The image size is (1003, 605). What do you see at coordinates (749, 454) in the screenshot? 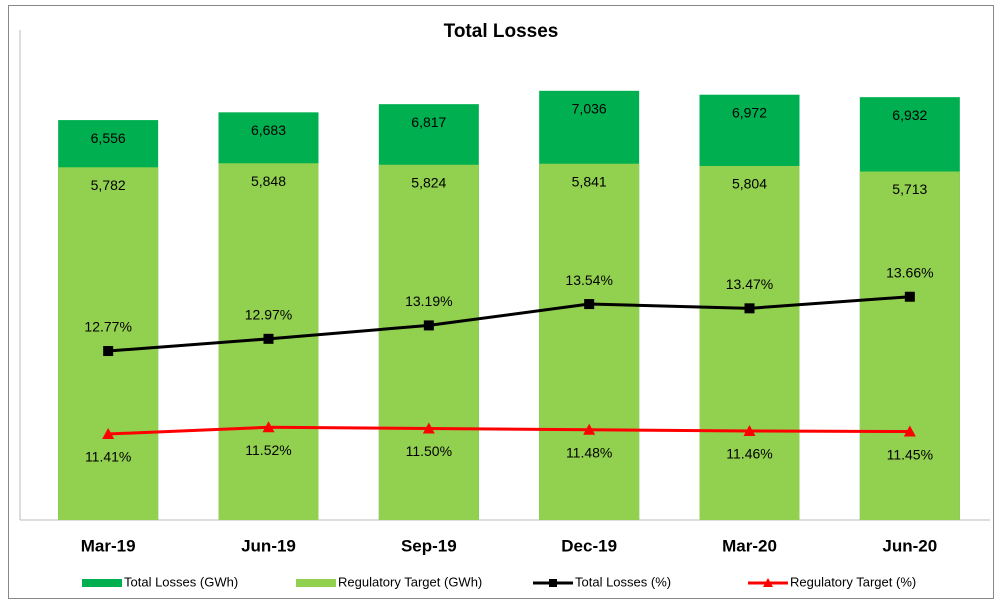
I see `line-value-label: 11.46%` at bounding box center [749, 454].